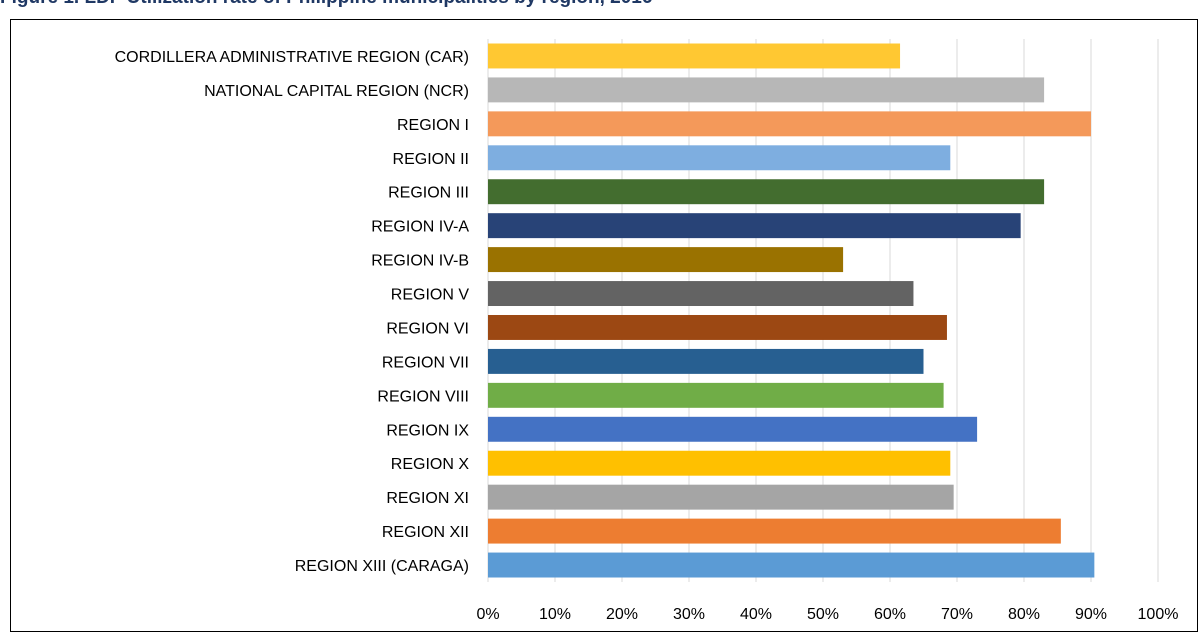 Image resolution: width=1202 pixels, height=632 pixels. I want to click on category-label: REGION IV-B, so click(420, 261).